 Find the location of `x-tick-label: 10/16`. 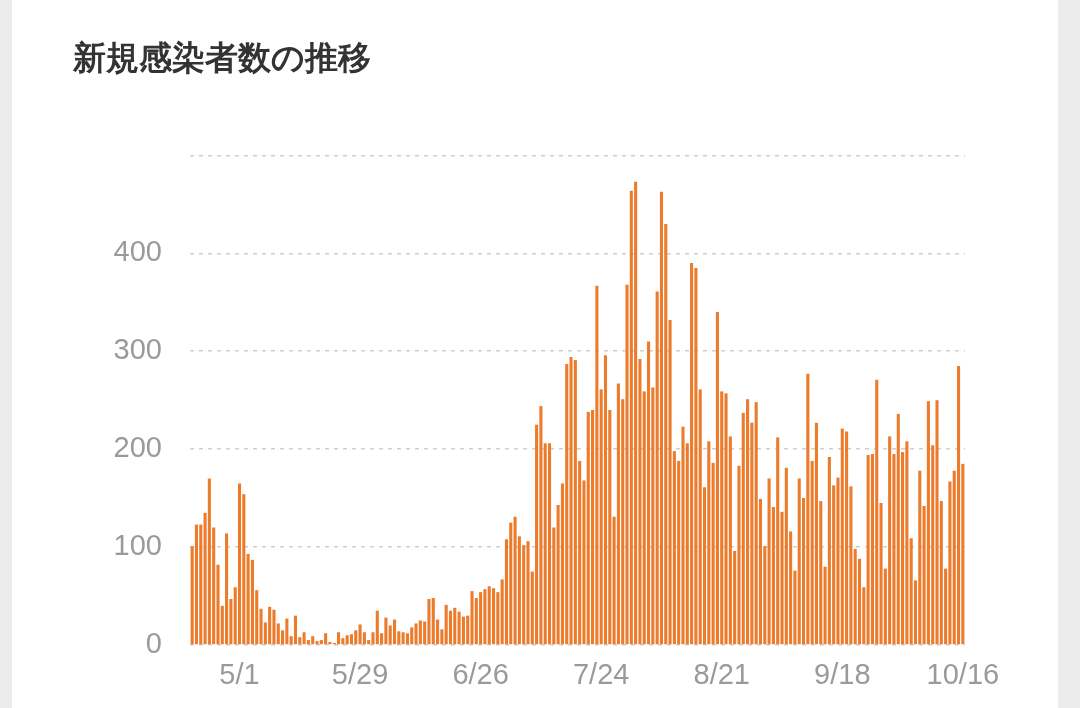

x-tick-label: 10/16 is located at coordinates (963, 674).